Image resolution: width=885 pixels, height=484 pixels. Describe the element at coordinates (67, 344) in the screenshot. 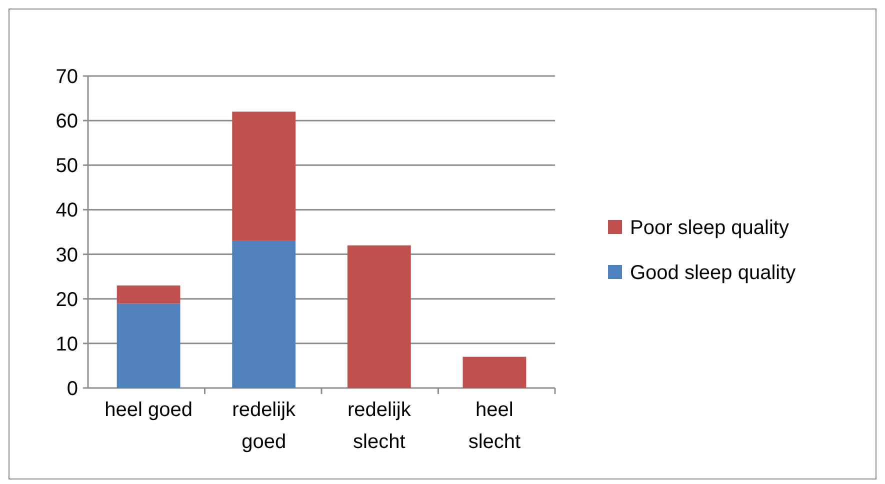

I see `y-tick-label: 10` at that location.